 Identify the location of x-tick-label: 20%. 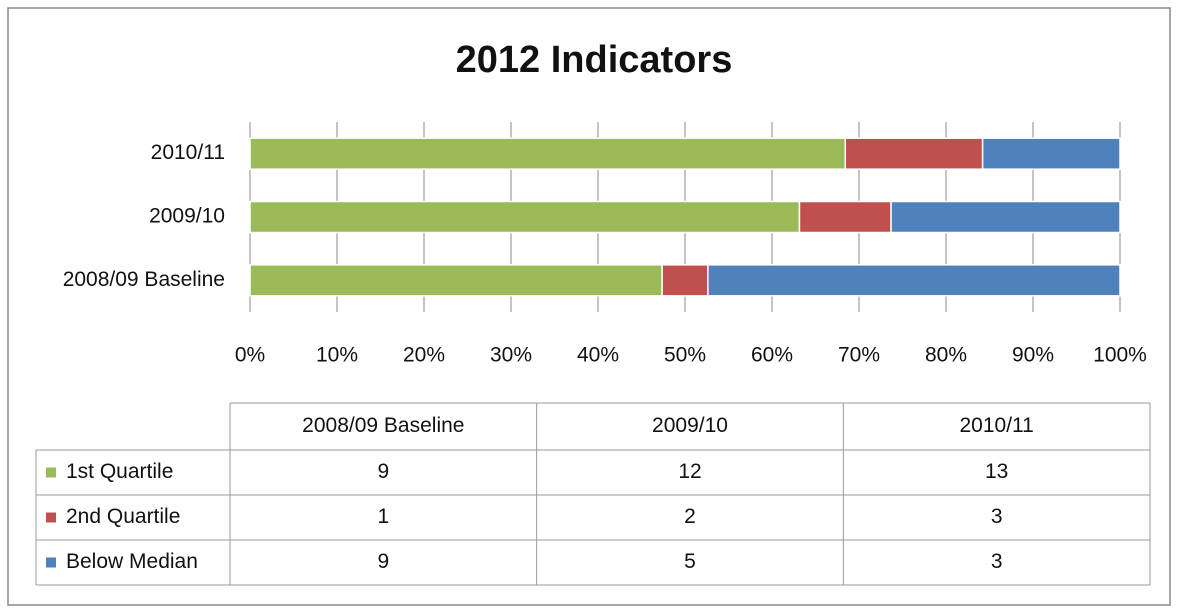
(424, 355).